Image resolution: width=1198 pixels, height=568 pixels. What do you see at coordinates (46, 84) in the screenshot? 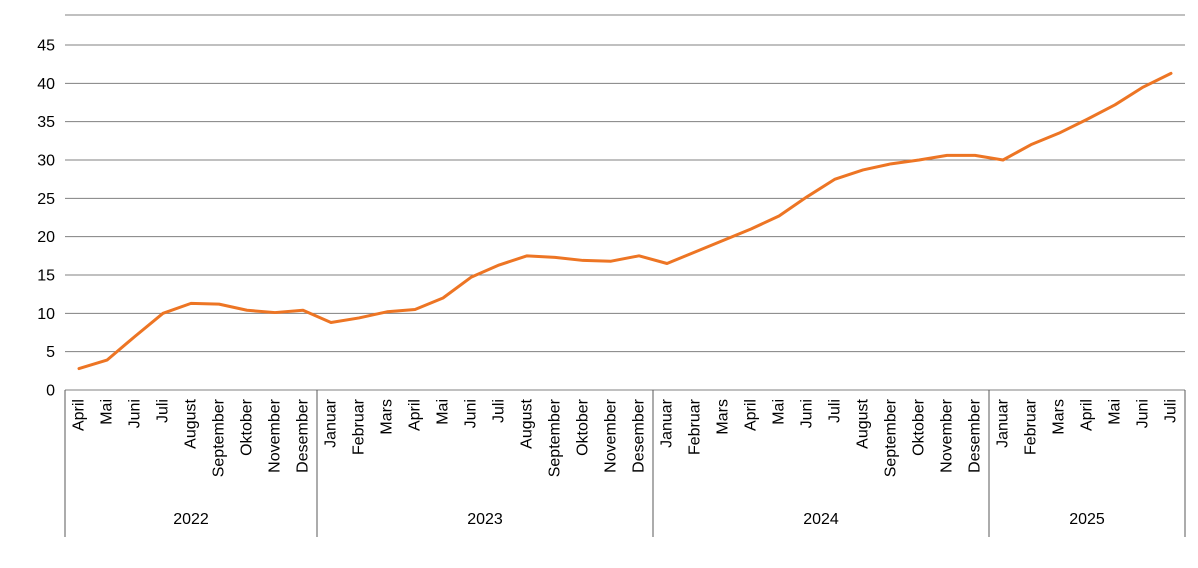
I see `y-tick-label: 40` at bounding box center [46, 84].